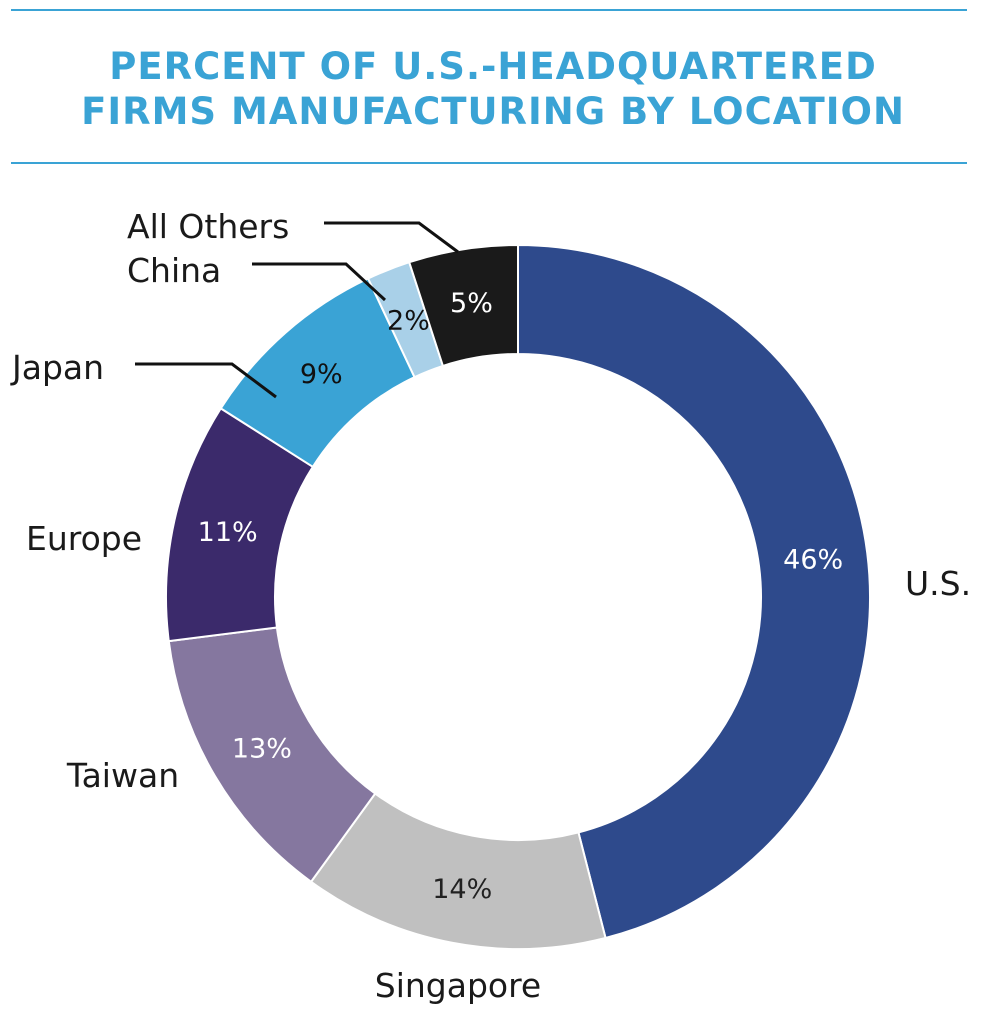 The image size is (986, 1024). Describe the element at coordinates (321, 374) in the screenshot. I see `percent-label-japan: 9%` at that location.